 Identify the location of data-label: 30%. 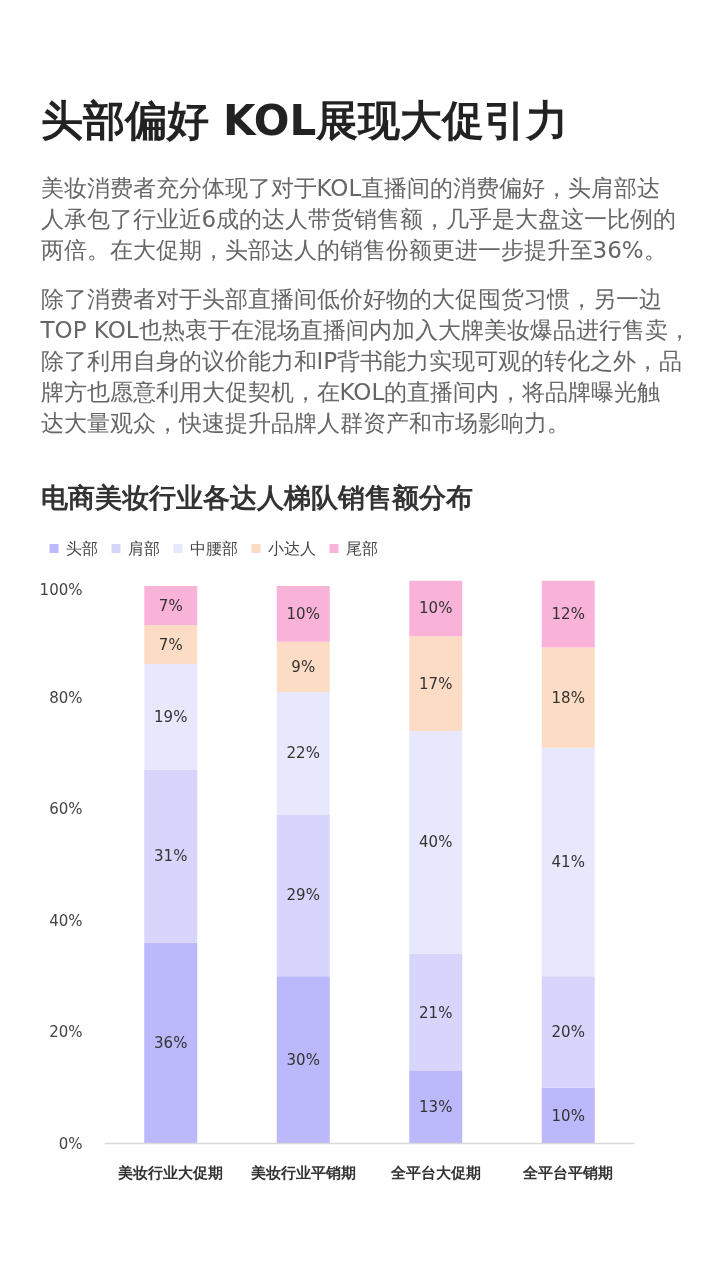
(303, 1059).